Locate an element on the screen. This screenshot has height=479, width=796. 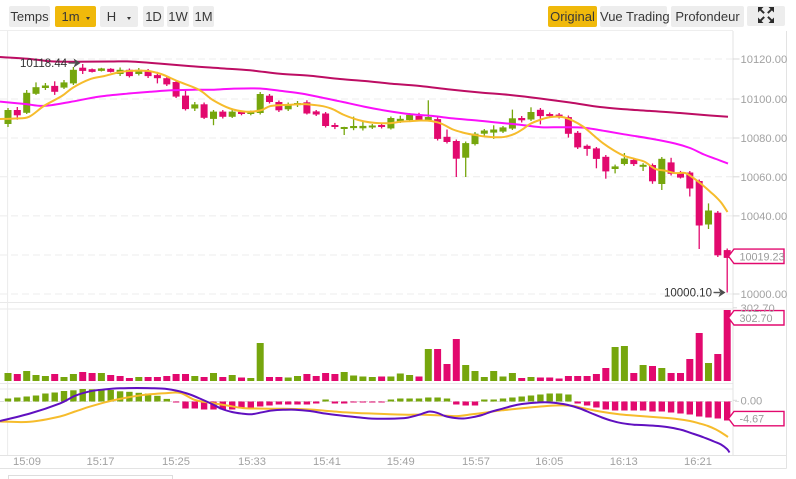
svg-text: 10120.00 is located at coordinates (764, 60).